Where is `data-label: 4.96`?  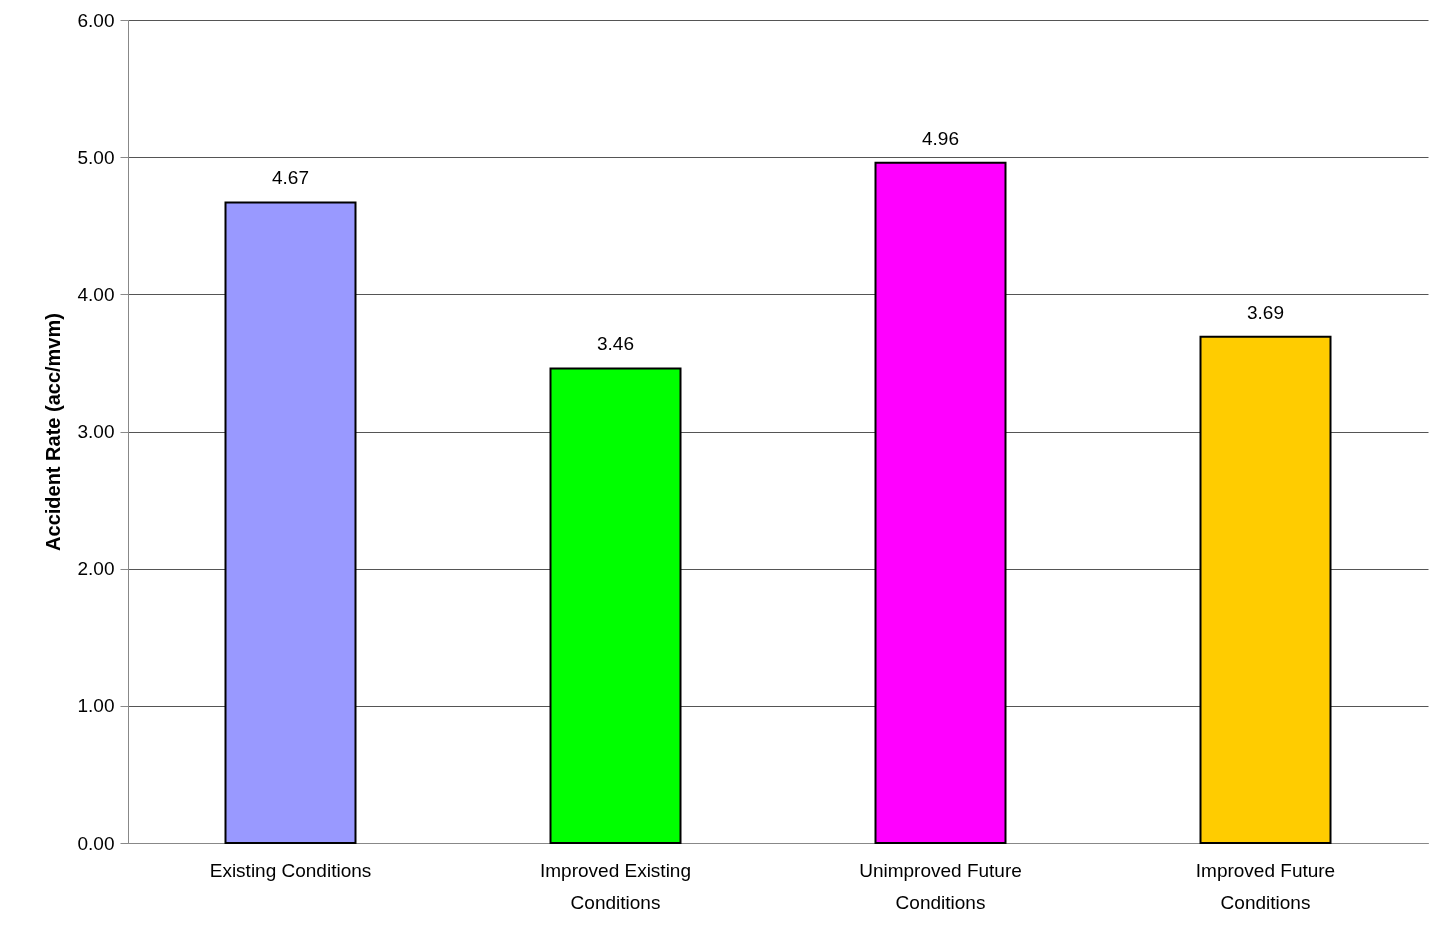 data-label: 4.96 is located at coordinates (940, 138).